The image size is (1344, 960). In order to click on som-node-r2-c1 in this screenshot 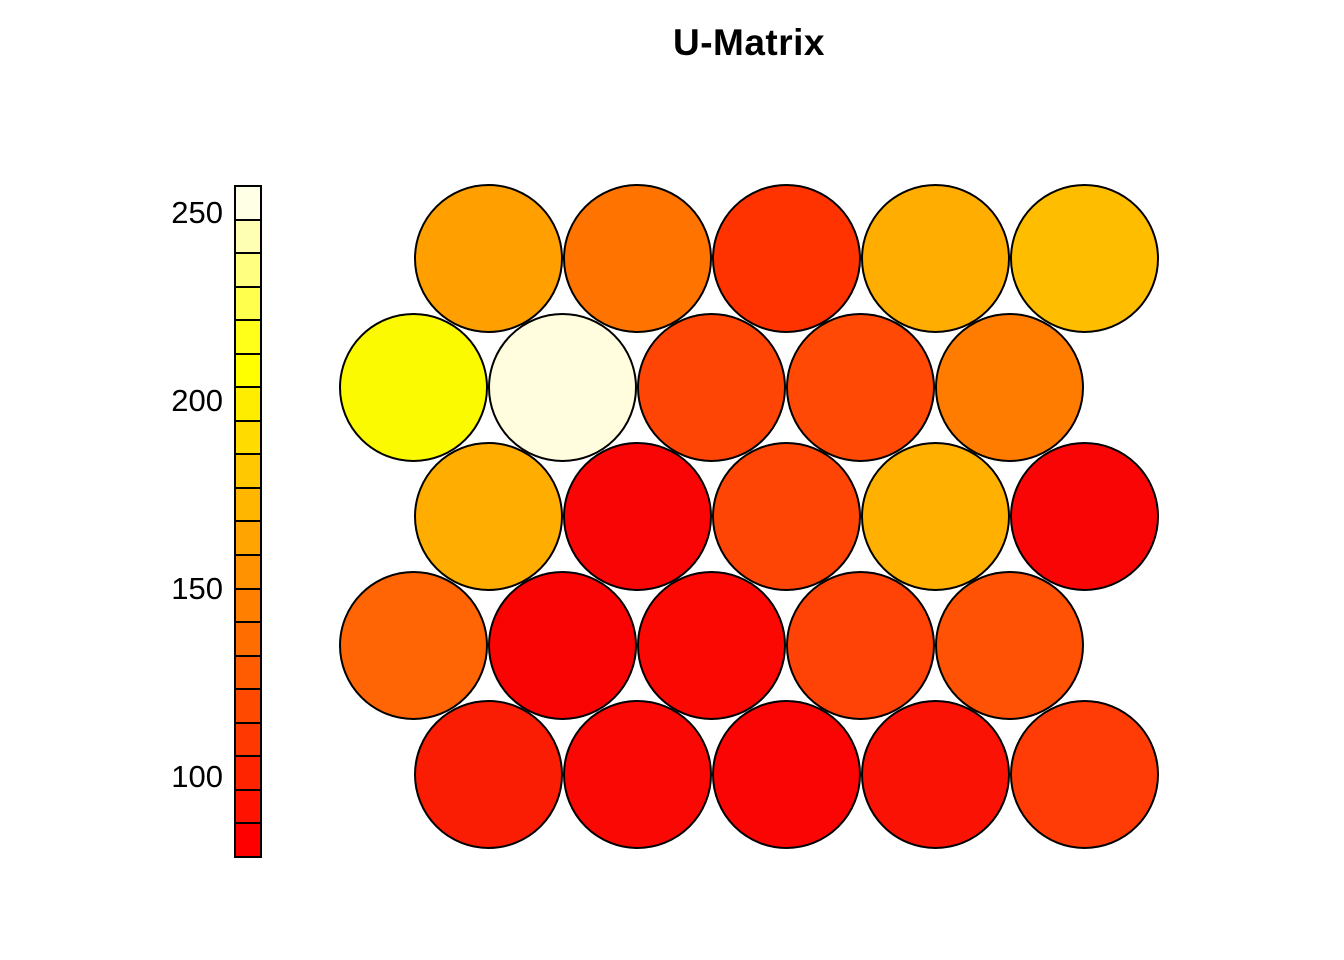, I will do `click(413, 387)`.